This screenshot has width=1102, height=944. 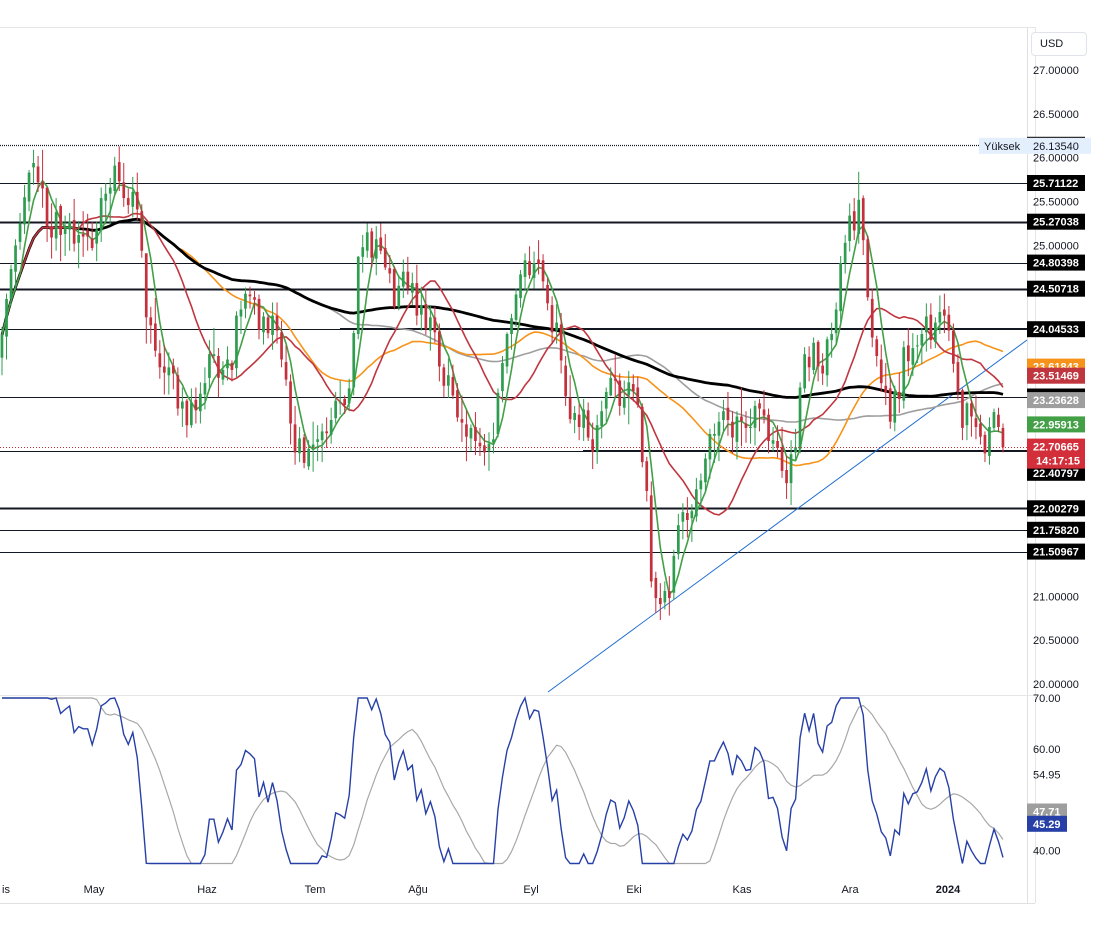 I want to click on price-tick-label: 25.50000, so click(x=1056, y=203).